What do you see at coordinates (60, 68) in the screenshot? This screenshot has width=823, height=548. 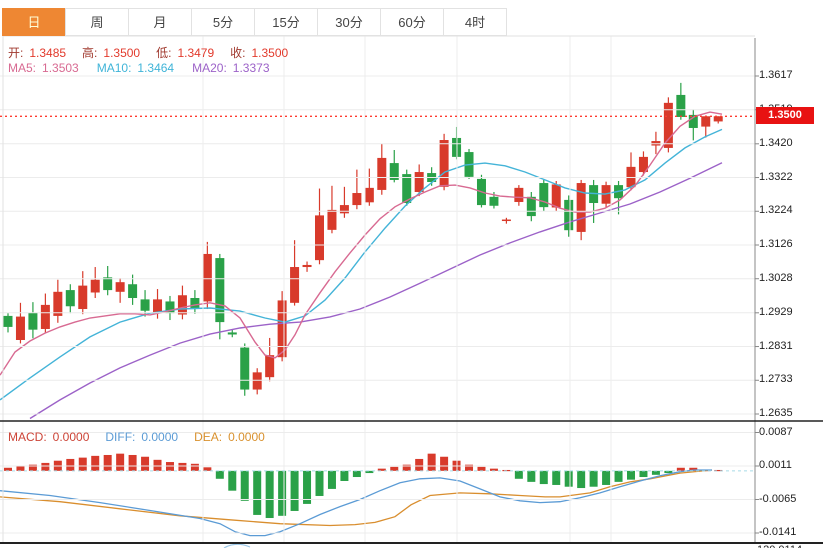 I see `ma5-value: 1.3503` at bounding box center [60, 68].